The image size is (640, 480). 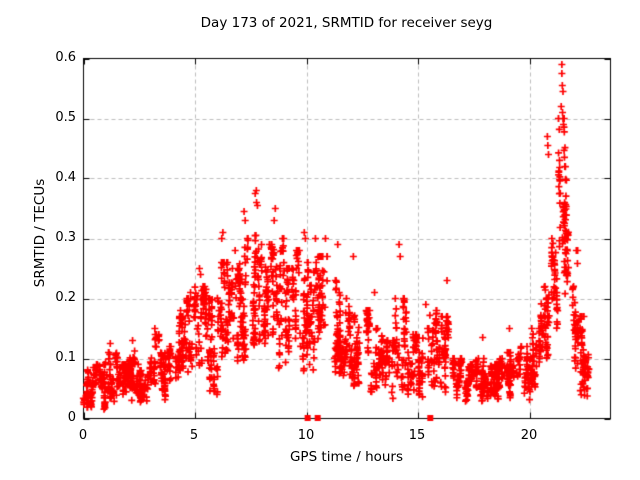 What do you see at coordinates (71, 417) in the screenshot?
I see `y-tick-label-0: 0` at bounding box center [71, 417].